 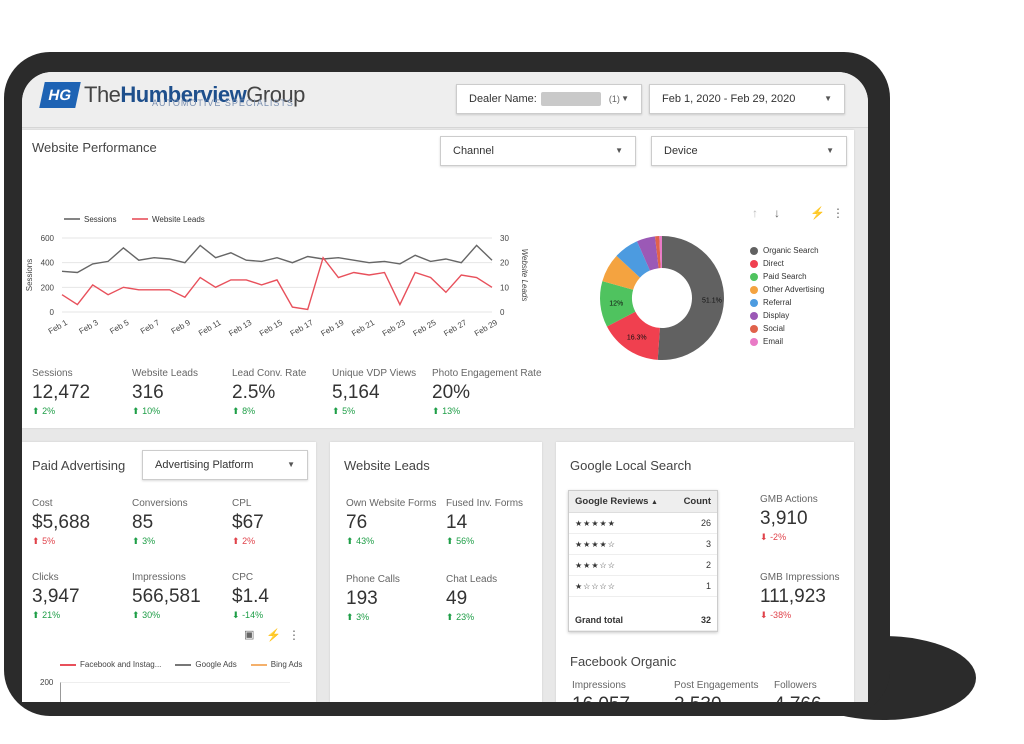 I want to click on donut-slice-display, so click(x=648, y=253).